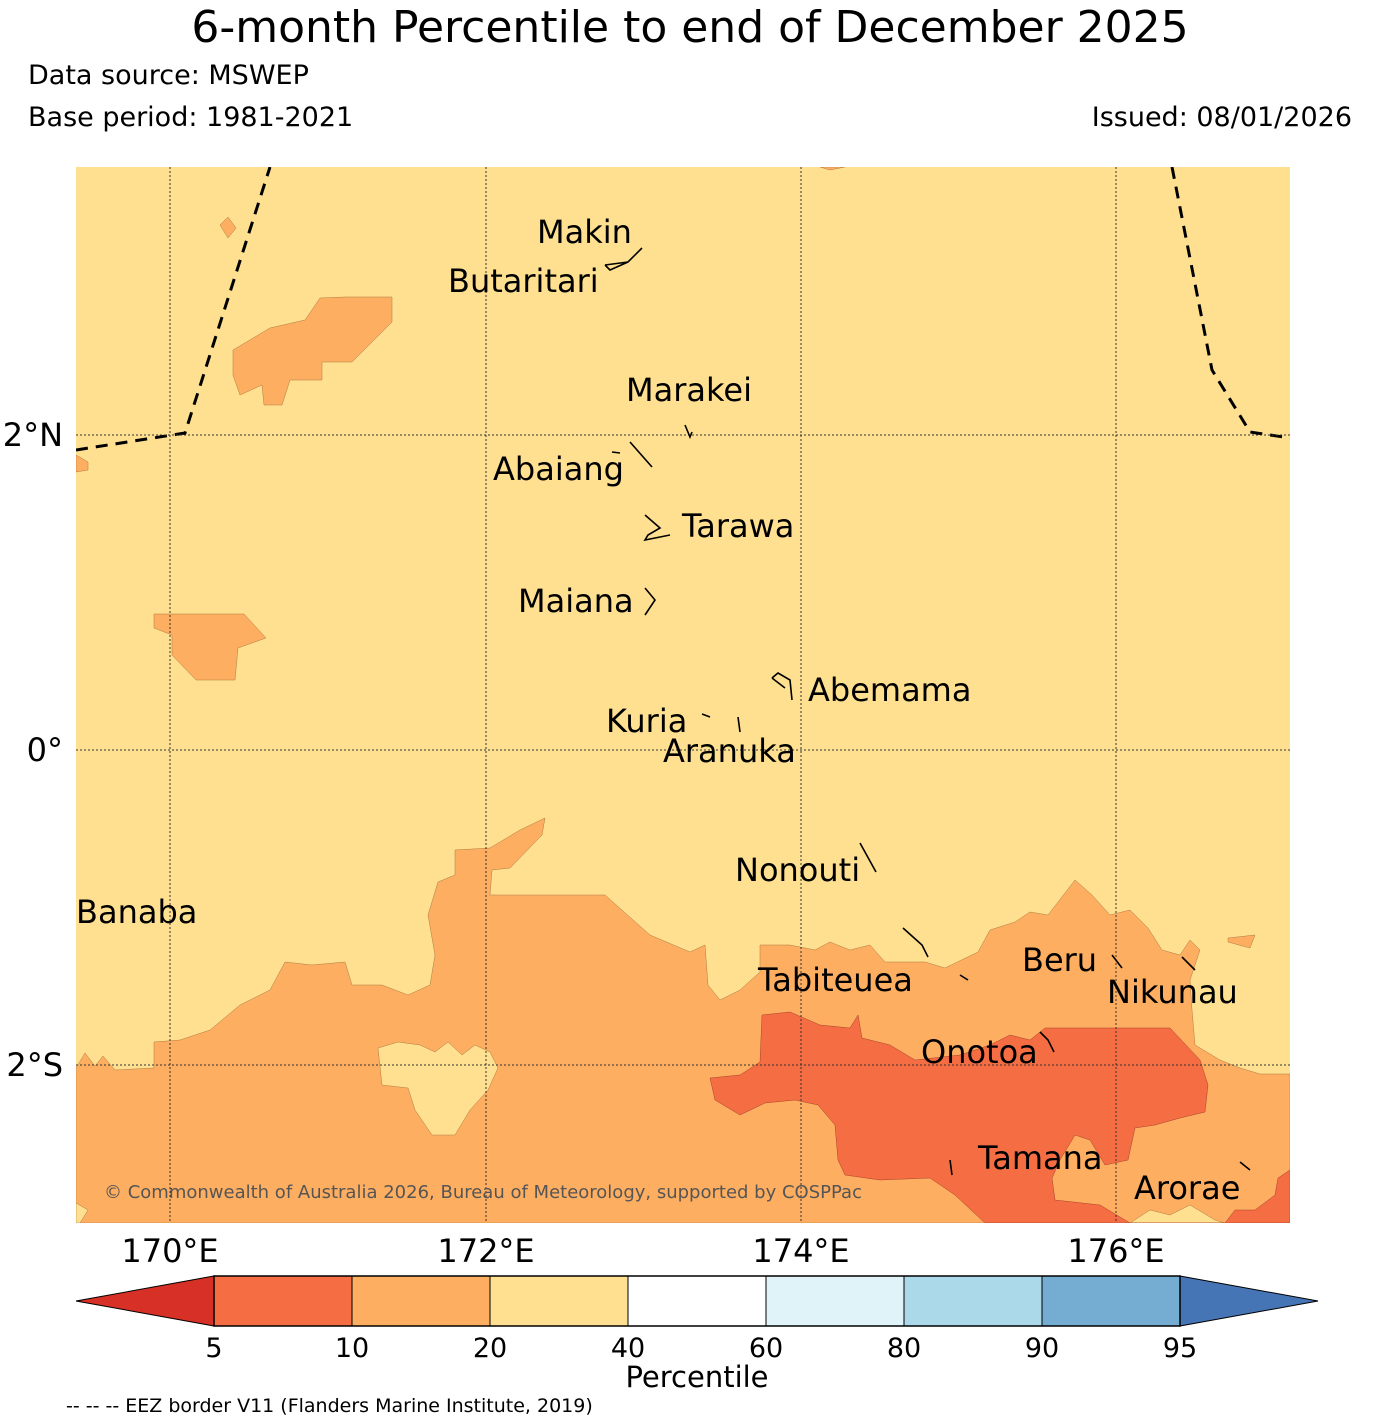 The width and height of the screenshot is (1380, 1426). I want to click on label-maiana: Maiana, so click(576, 601).